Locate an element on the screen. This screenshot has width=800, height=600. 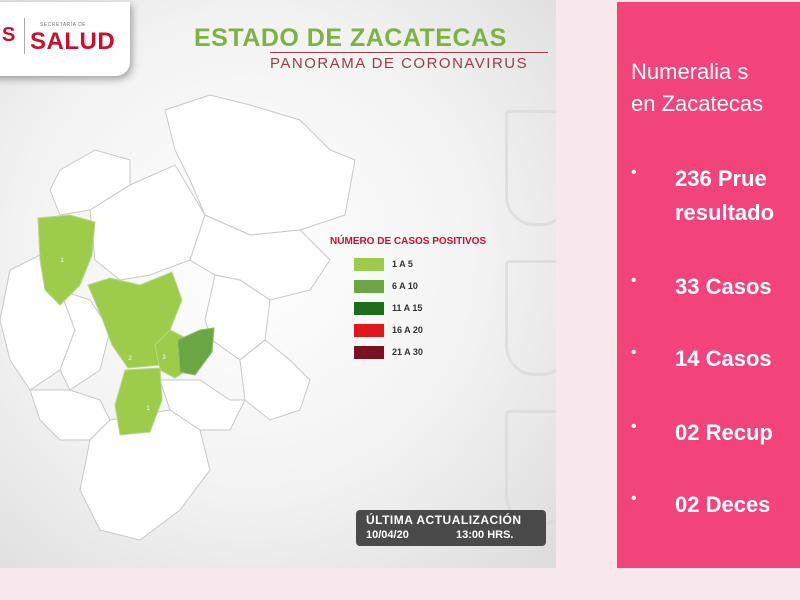
last-update-box: ÚLTIMA ACTUALIZACIÓN 10/04/20 13:00 HRS. is located at coordinates (451, 528).